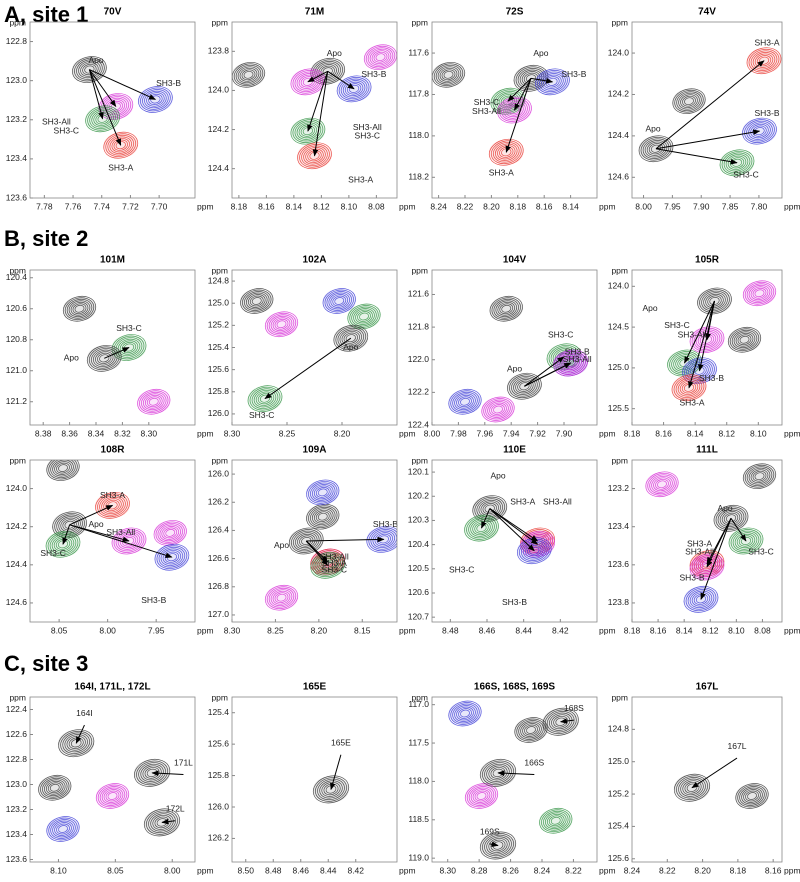 Image resolution: width=800 pixels, height=882 pixels. Describe the element at coordinates (219, 168) in the screenshot. I see `y-tick-label: 124.4` at that location.